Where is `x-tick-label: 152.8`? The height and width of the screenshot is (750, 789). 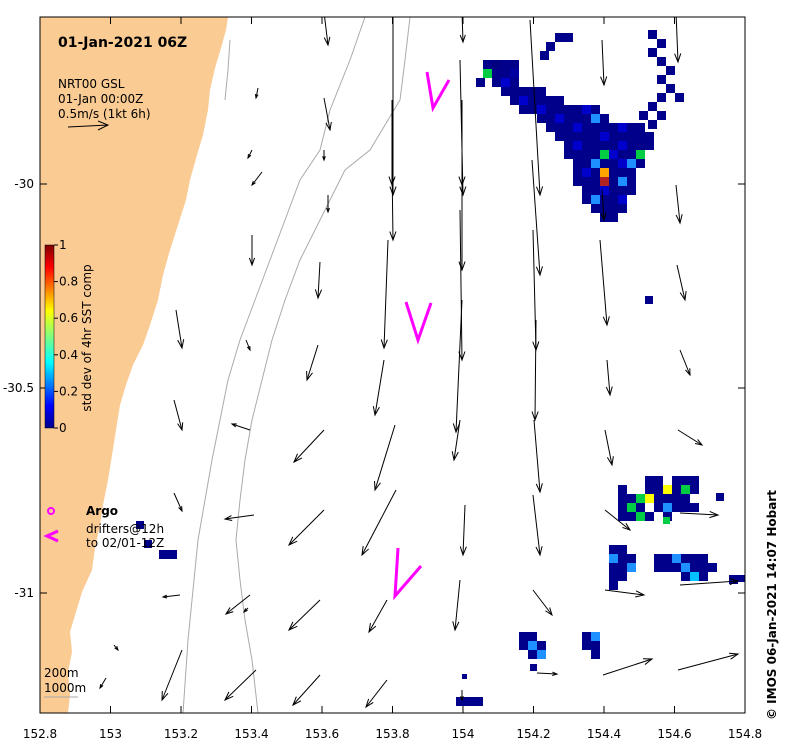
x-tick-label: 152.8 is located at coordinates (40, 734).